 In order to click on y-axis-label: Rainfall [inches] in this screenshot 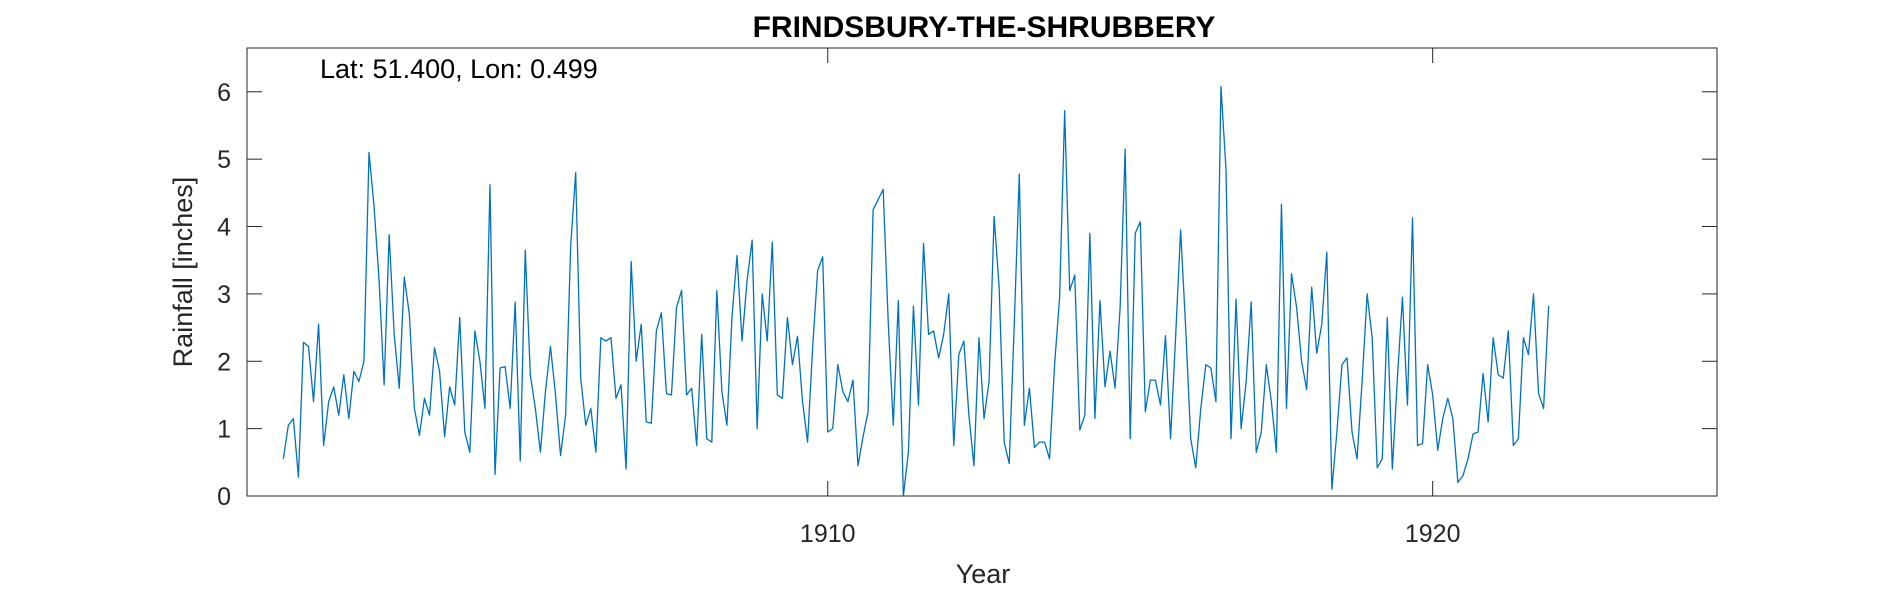, I will do `click(183, 272)`.